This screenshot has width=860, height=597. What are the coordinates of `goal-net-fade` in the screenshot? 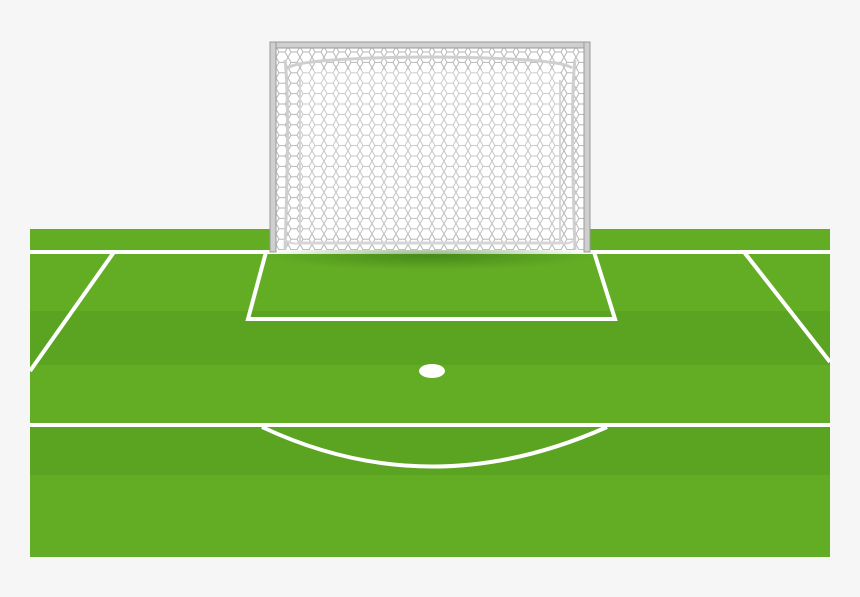 It's located at (430, 152).